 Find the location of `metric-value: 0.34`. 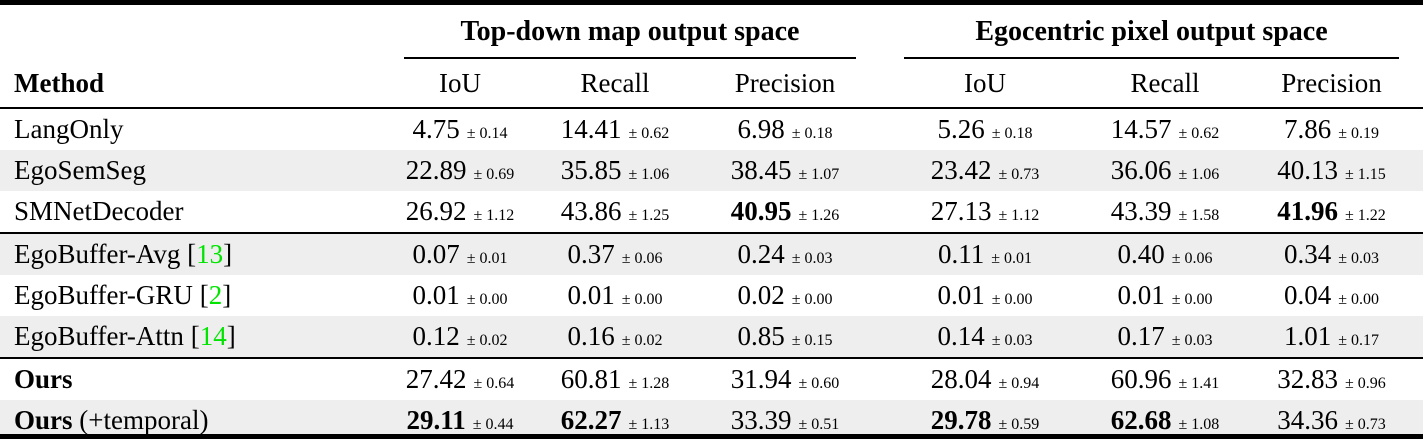

metric-value: 0.34 is located at coordinates (1307, 254).